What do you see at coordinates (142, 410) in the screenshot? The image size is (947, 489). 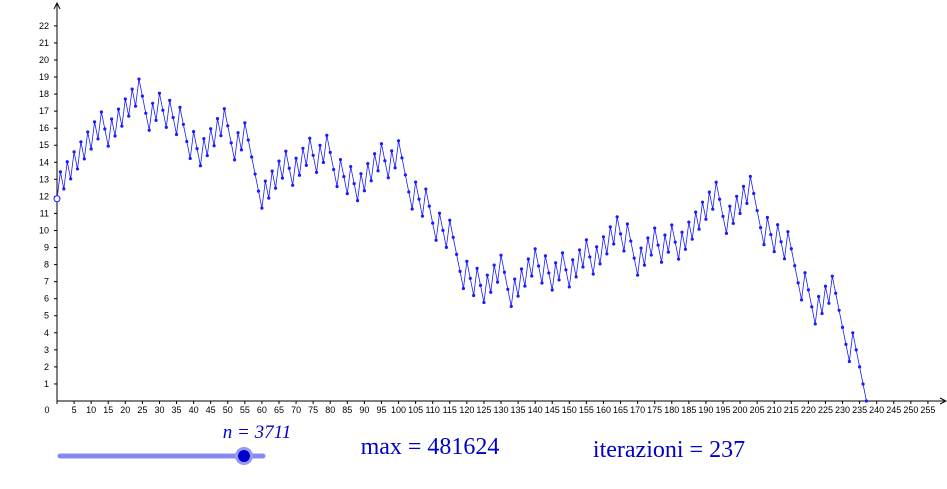 I see `x-tick-label: 25` at bounding box center [142, 410].